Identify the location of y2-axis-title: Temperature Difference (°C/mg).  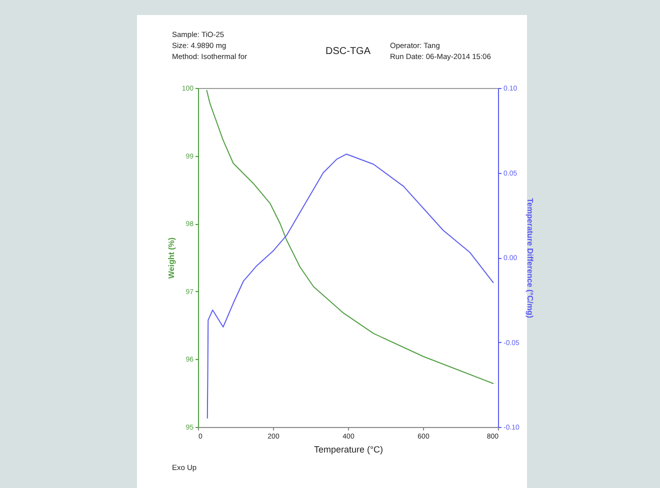
(529, 258).